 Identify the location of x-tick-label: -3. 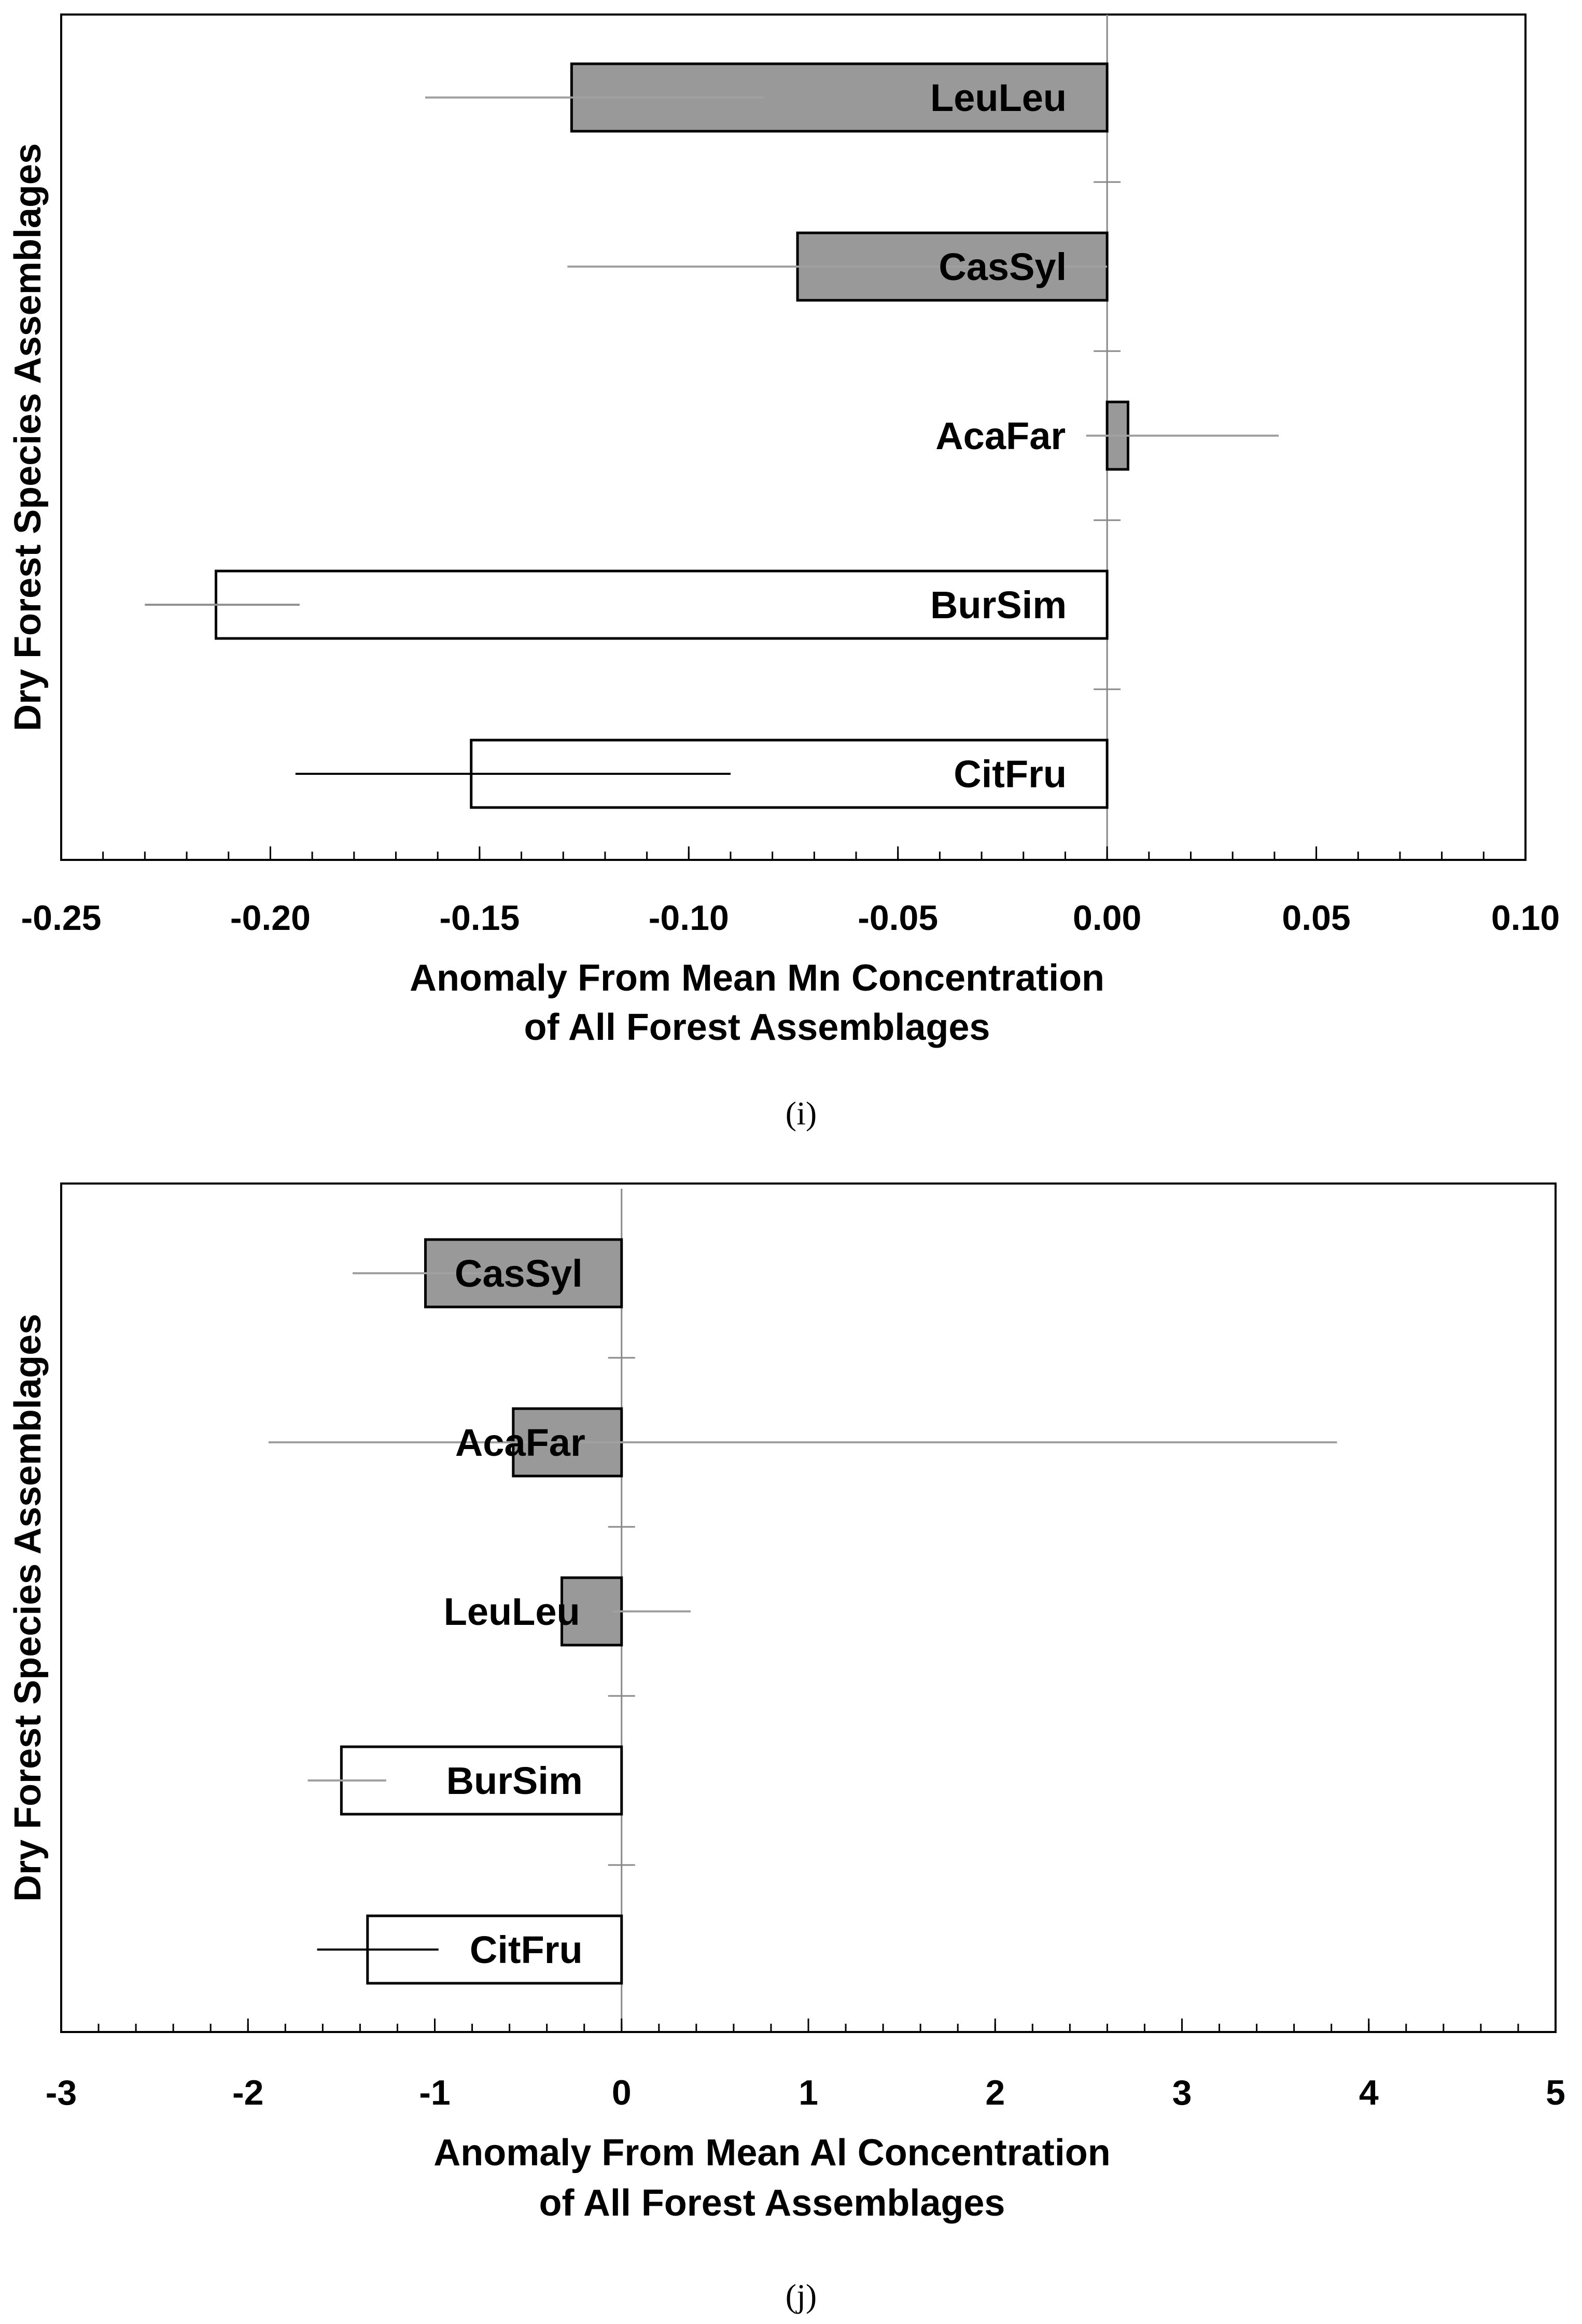
(61, 2092).